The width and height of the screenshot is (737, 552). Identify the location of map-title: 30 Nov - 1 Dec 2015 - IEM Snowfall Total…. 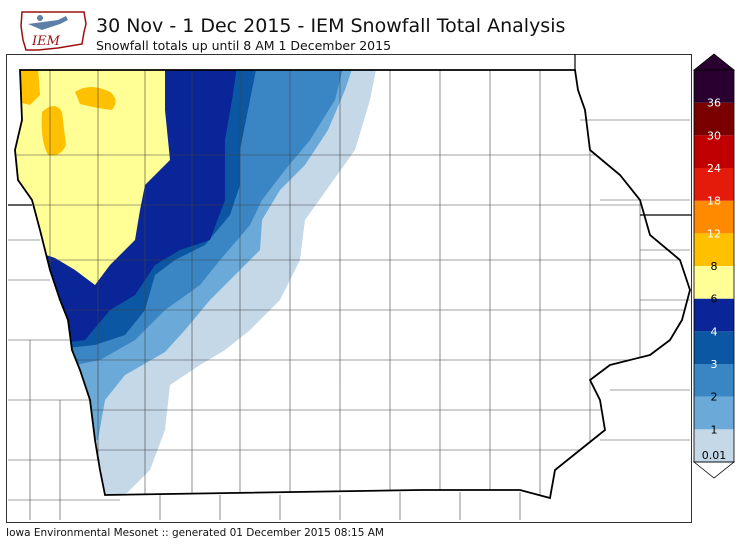
(331, 26).